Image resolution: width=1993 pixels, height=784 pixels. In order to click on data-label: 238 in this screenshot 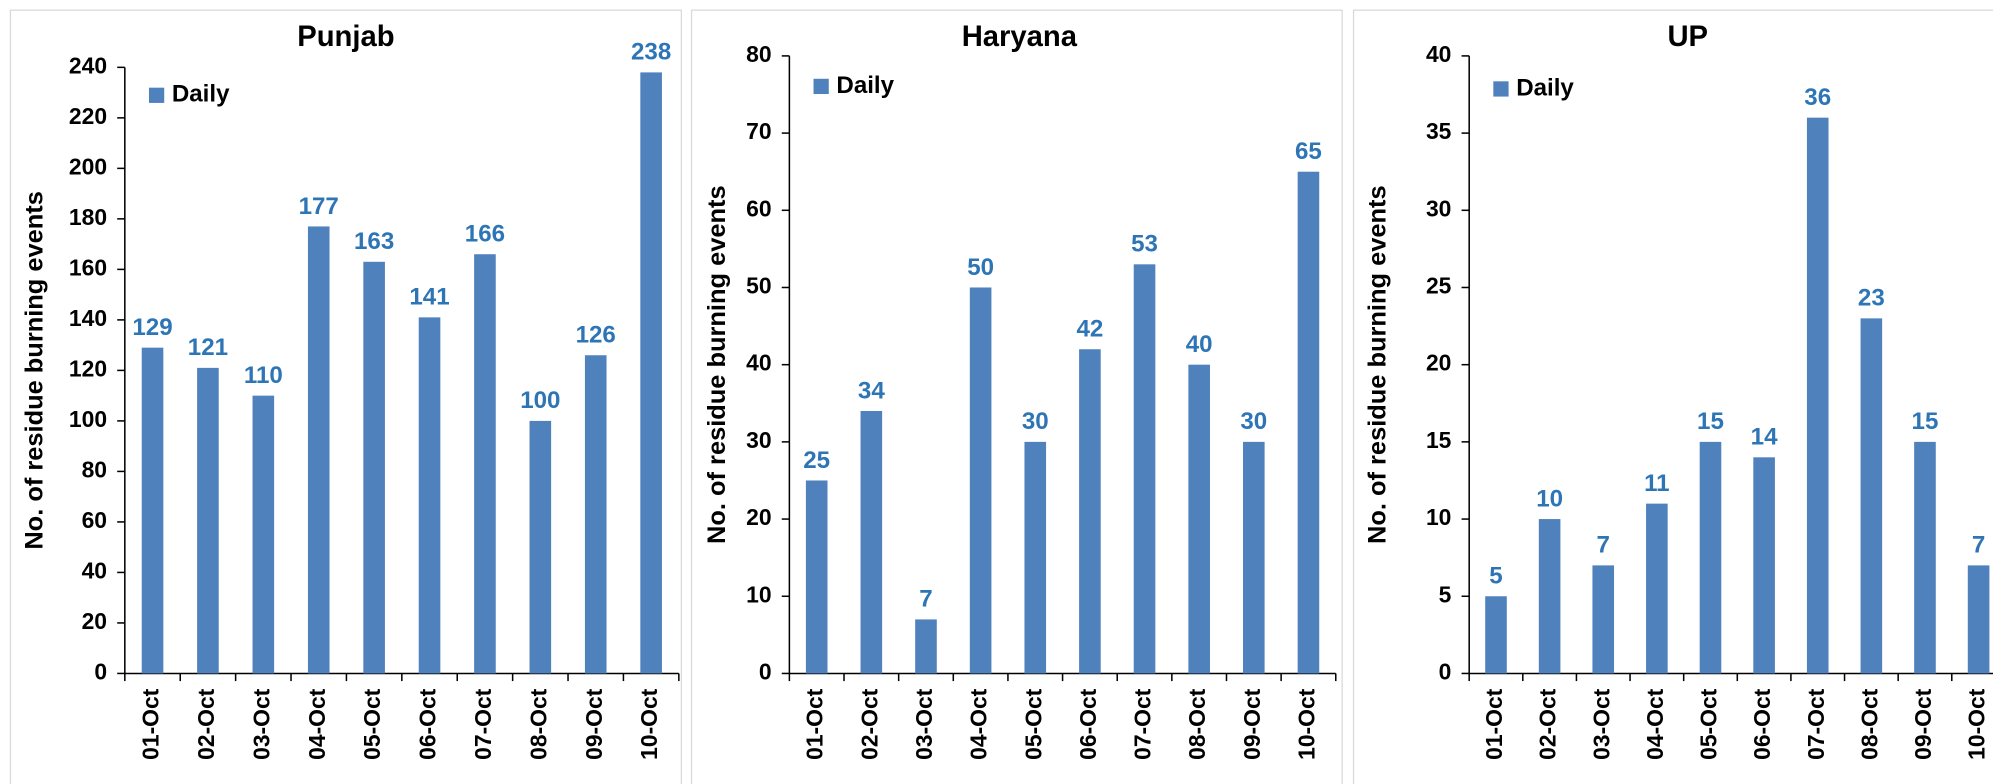, I will do `click(651, 52)`.